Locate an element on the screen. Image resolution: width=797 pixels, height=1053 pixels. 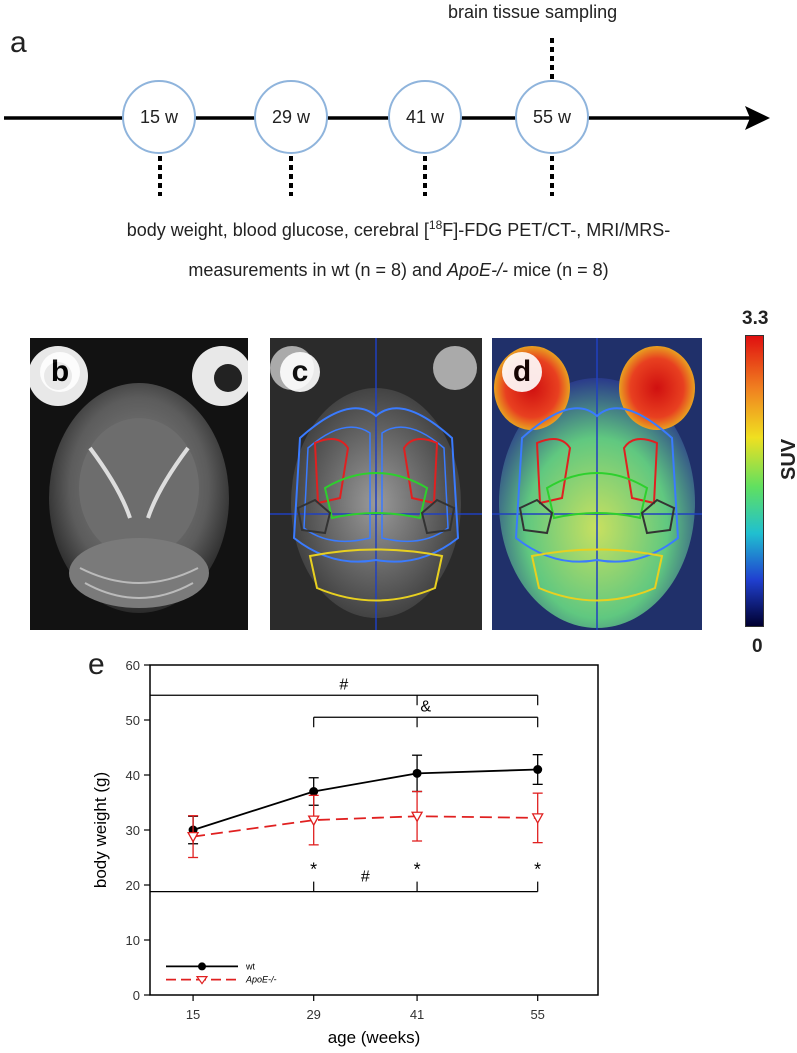
x-axis-label: age (weeks) is located at coordinates (374, 1037).